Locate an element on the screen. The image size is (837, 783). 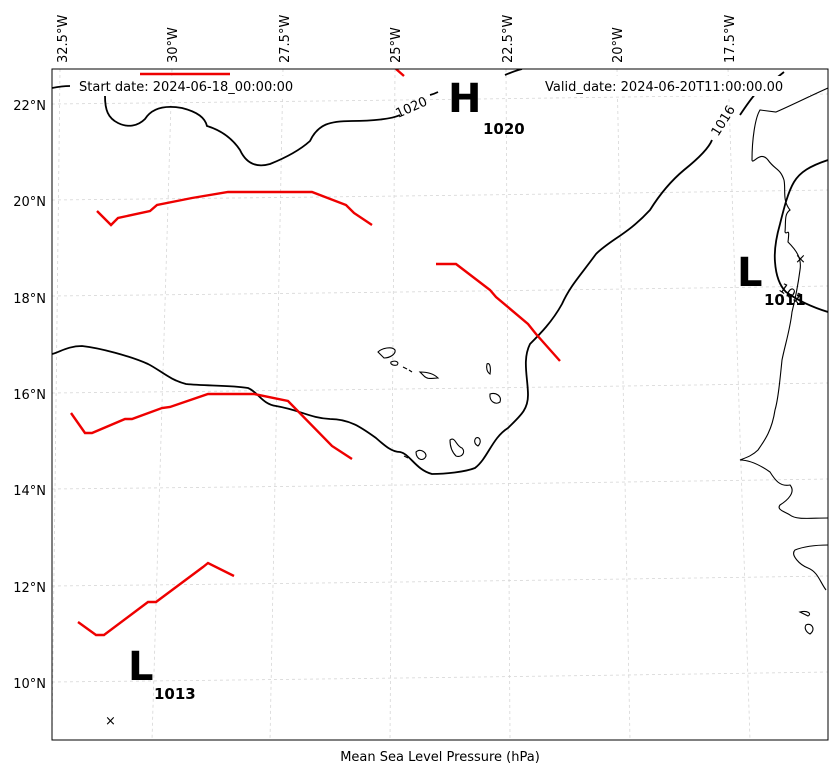
lon-tick: 25°W is located at coordinates (396, 45).